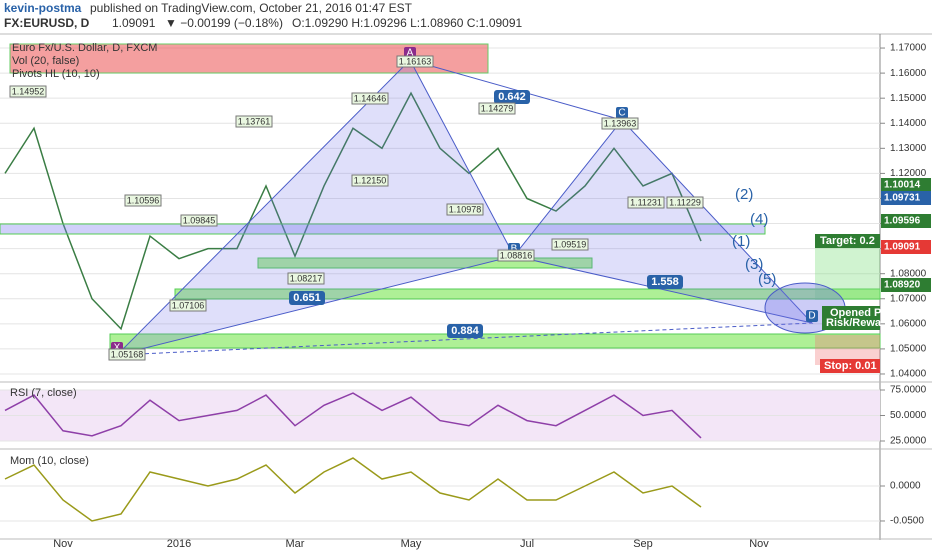 This screenshot has width=932, height=555. I want to click on pivot-label: 1.14279, so click(497, 108).